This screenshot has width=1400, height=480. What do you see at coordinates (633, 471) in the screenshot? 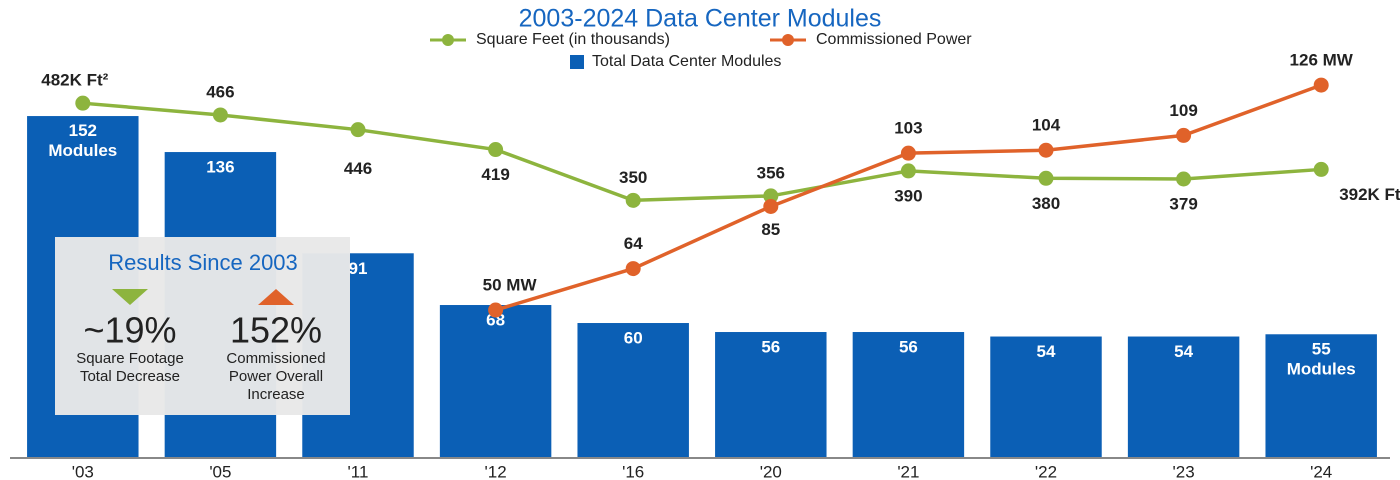
I see `x-tick-label: '16` at bounding box center [633, 471].